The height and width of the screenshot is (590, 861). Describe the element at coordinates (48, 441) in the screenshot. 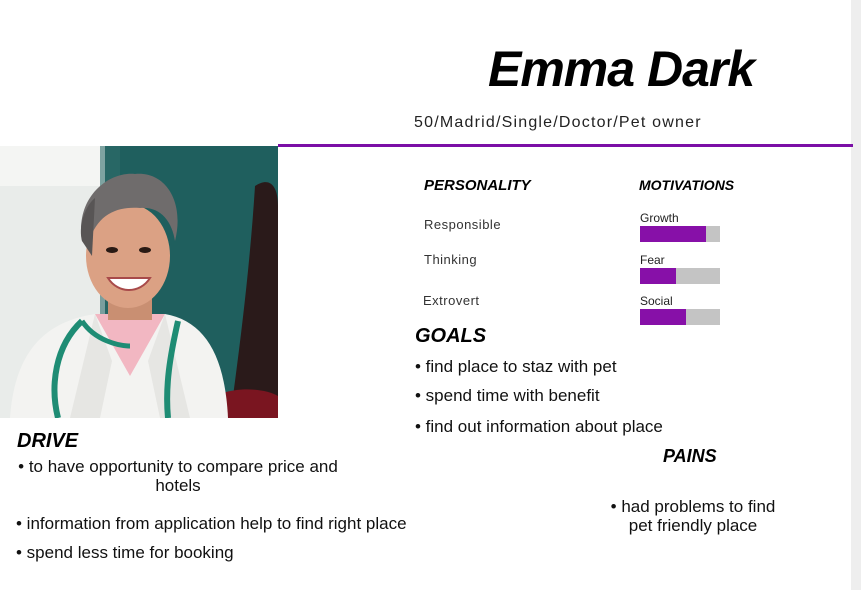

I see `drive-title: DRIVE` at that location.